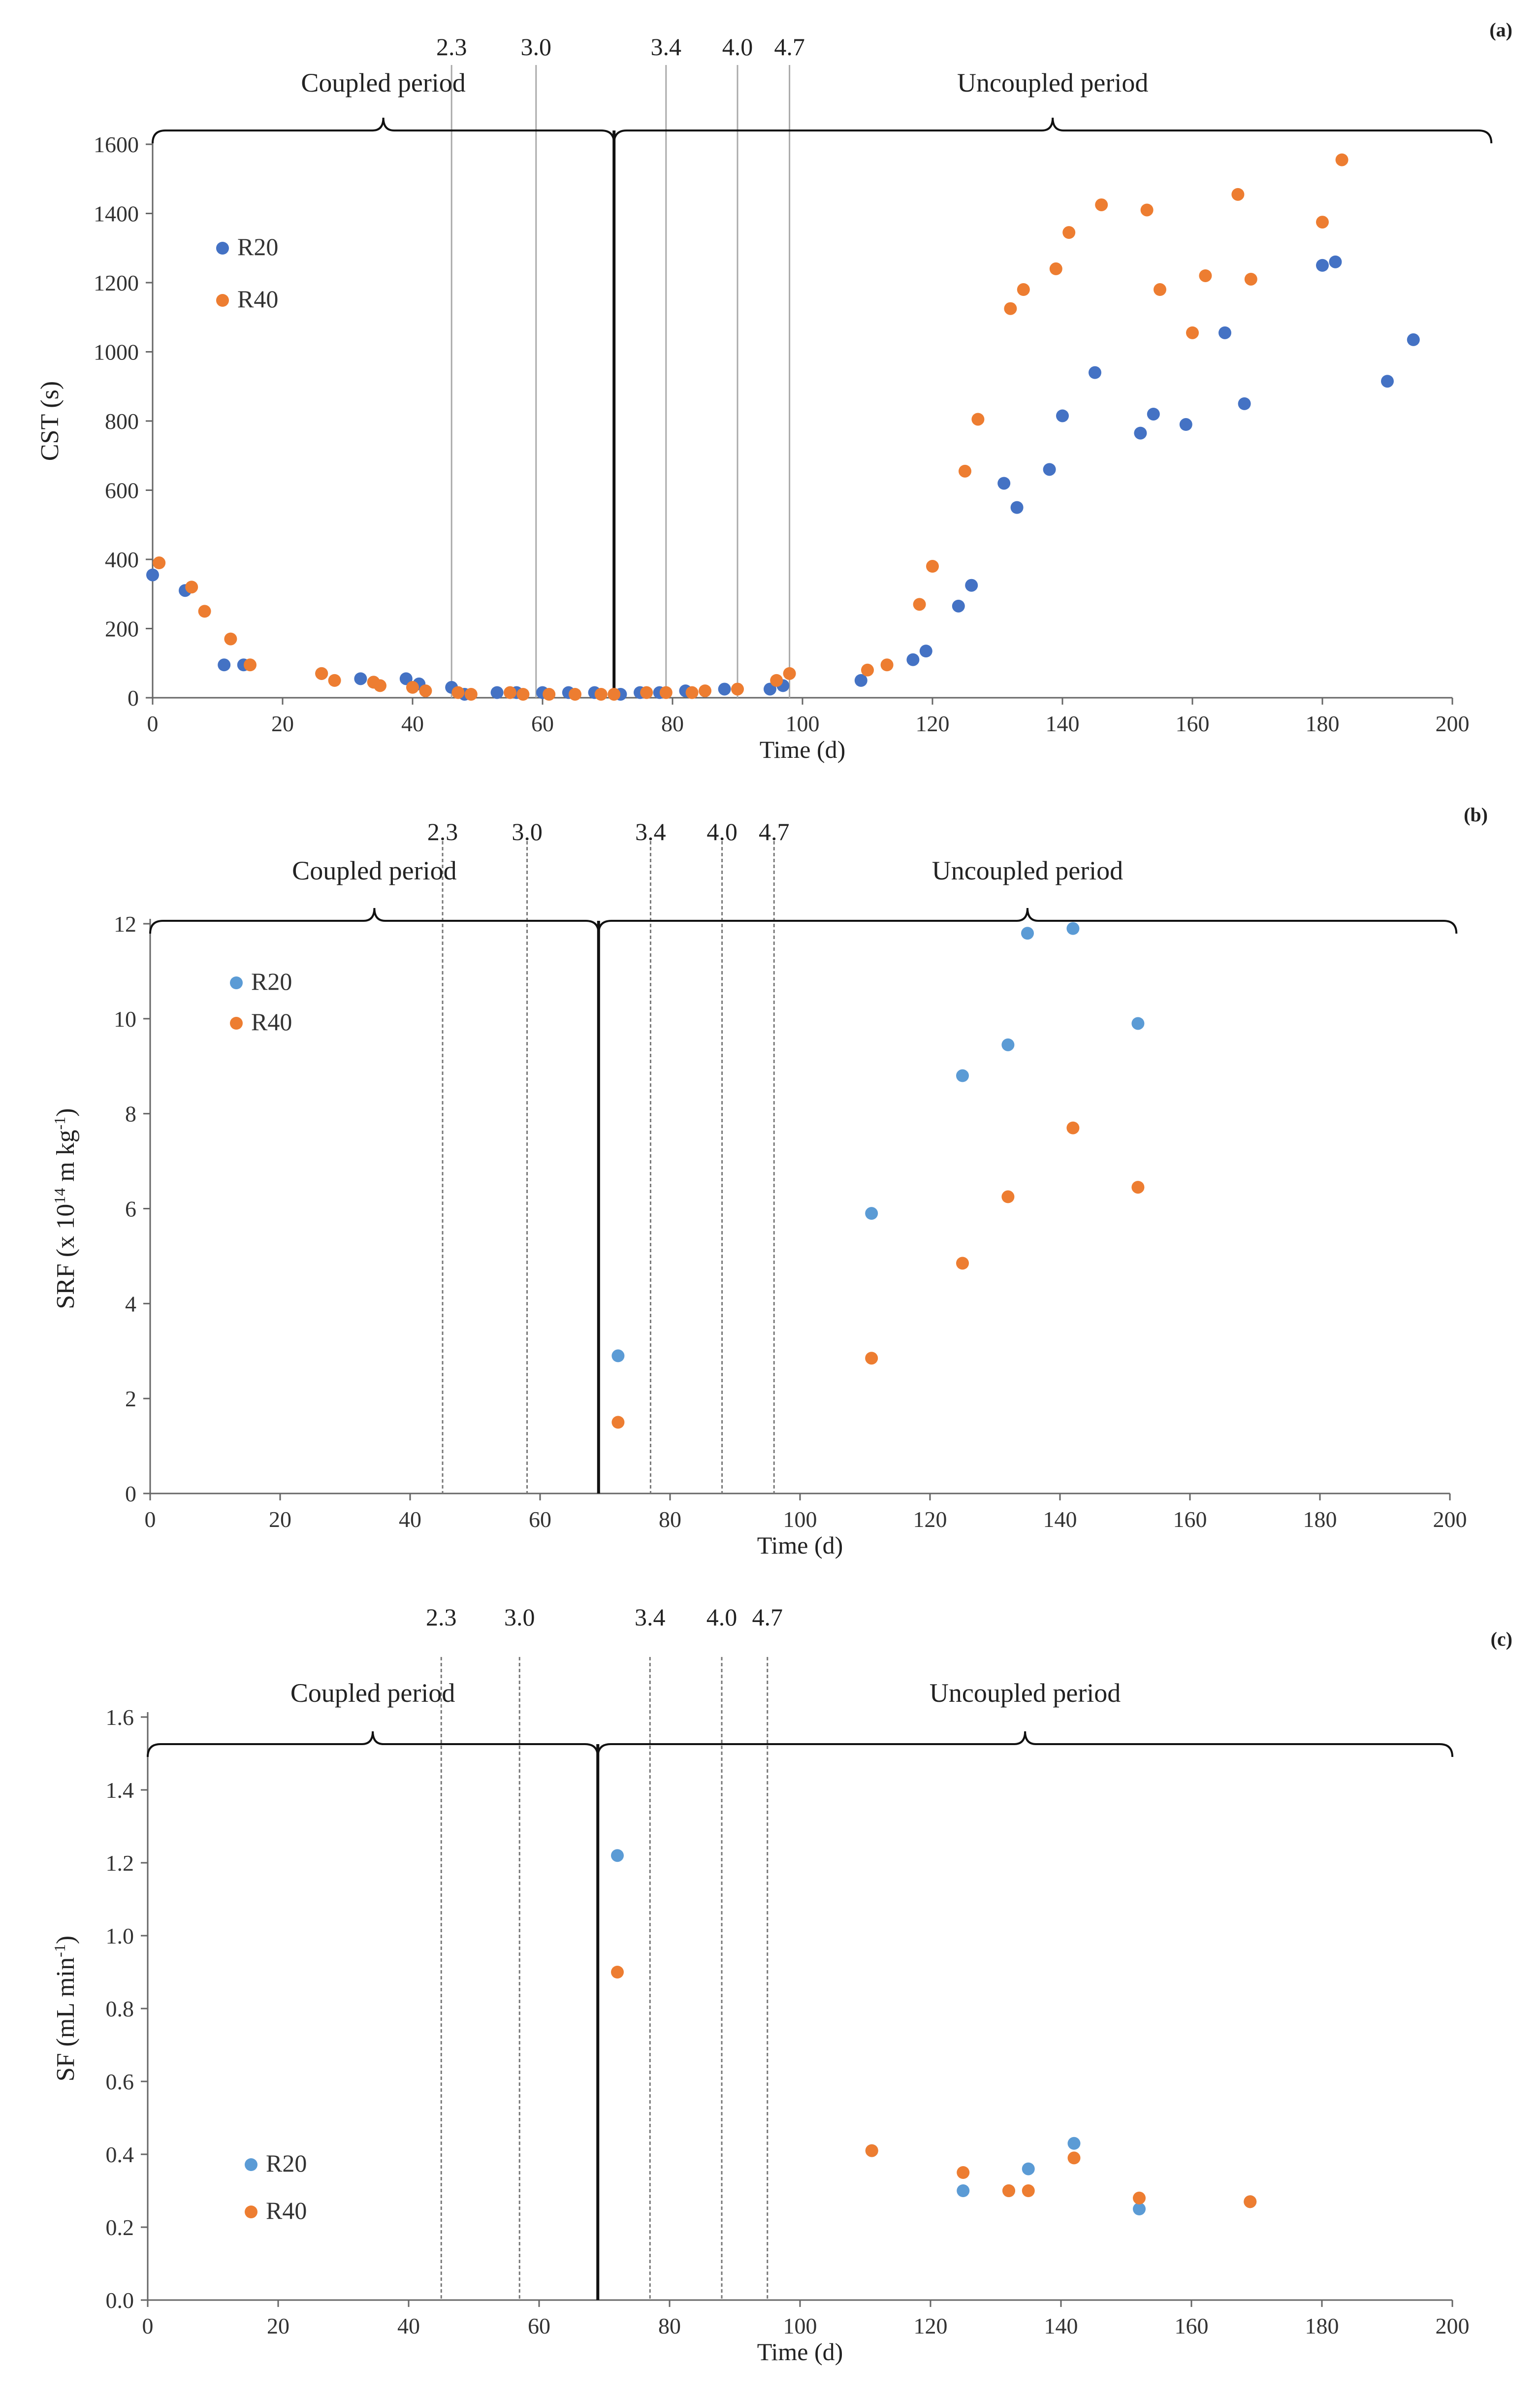  What do you see at coordinates (130, 1494) in the screenshot?
I see `y-tick-label: 0` at bounding box center [130, 1494].